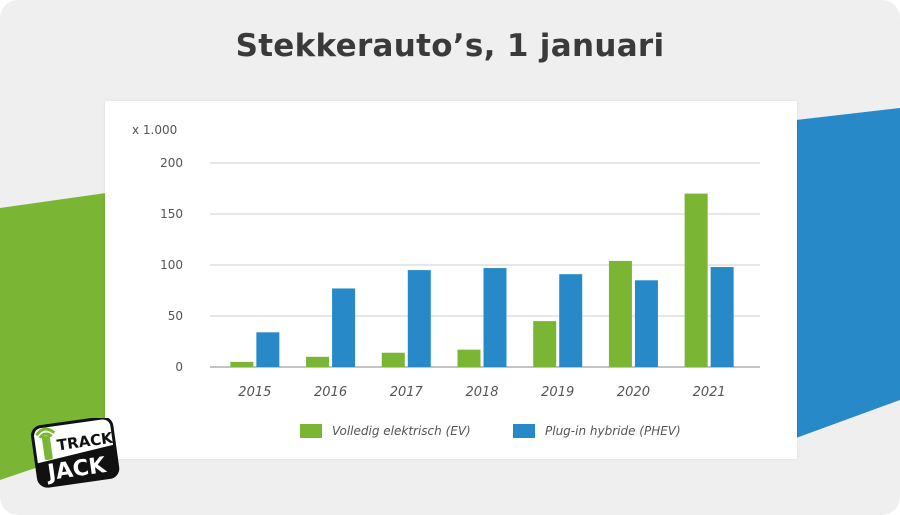 Image resolution: width=900 pixels, height=515 pixels. What do you see at coordinates (557, 392) in the screenshot?
I see `x-tick-label: 2019` at bounding box center [557, 392].